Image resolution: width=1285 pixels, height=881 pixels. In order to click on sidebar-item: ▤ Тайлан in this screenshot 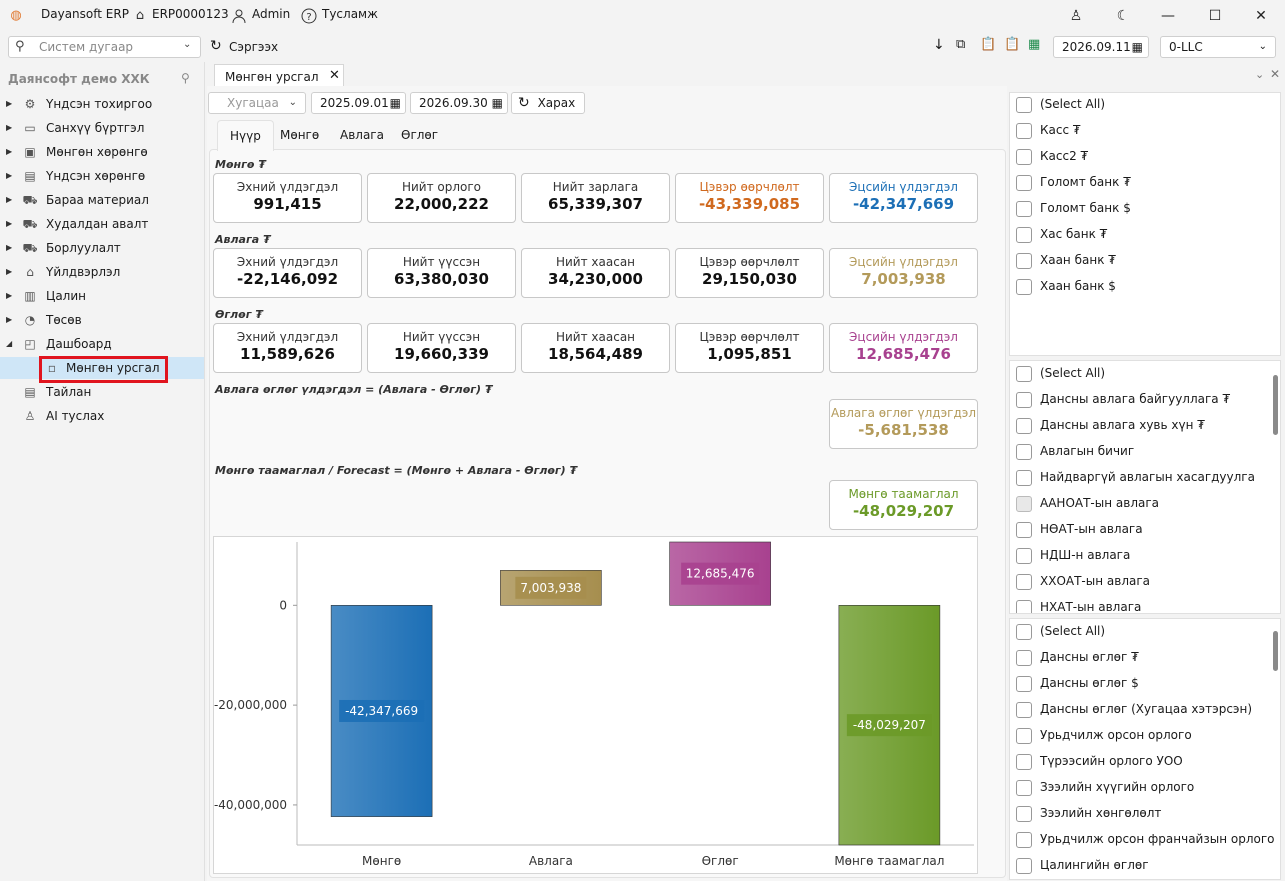, I will do `click(102, 392)`.